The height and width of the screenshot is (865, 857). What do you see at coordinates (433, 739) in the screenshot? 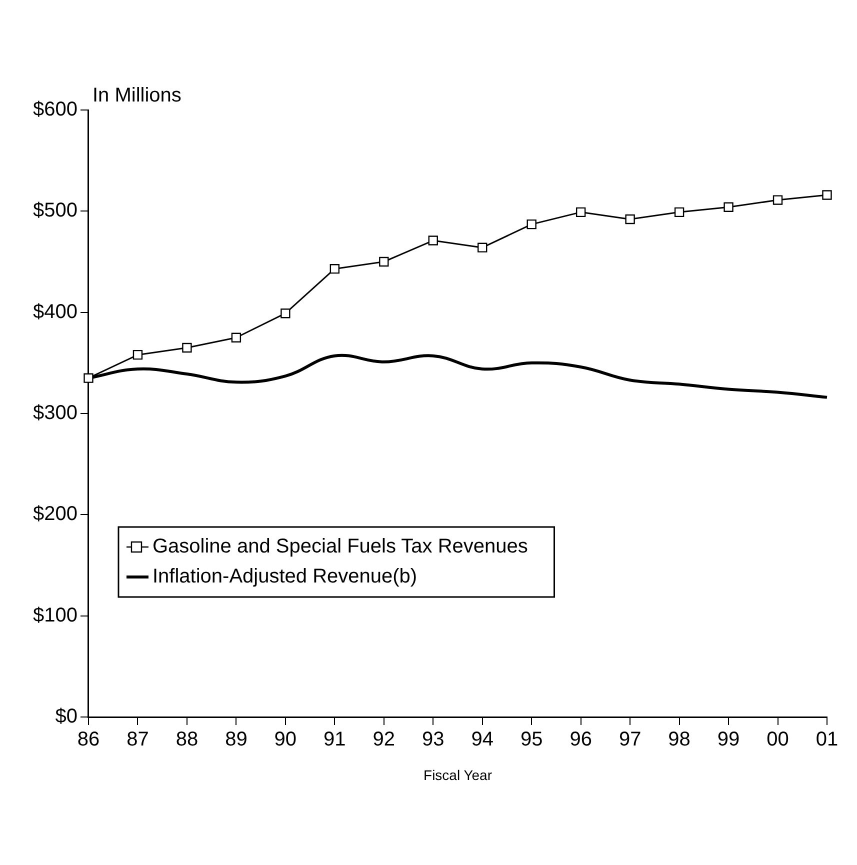
I see `x-tick-label: 93` at bounding box center [433, 739].